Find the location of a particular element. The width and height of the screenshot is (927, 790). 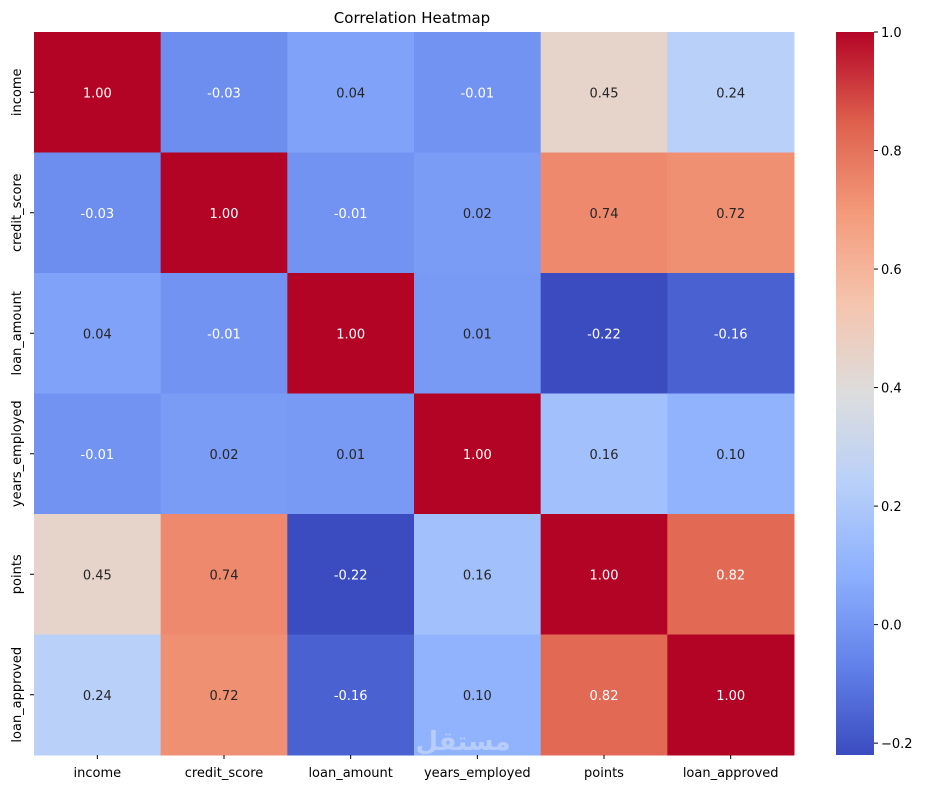

colorbar-gradient is located at coordinates (855, 393).